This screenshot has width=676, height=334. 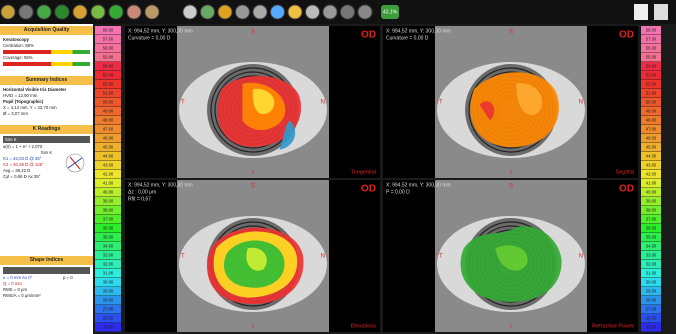 What do you see at coordinates (108, 210) in the screenshot?
I see `scale-label: 38.00` at bounding box center [108, 210].